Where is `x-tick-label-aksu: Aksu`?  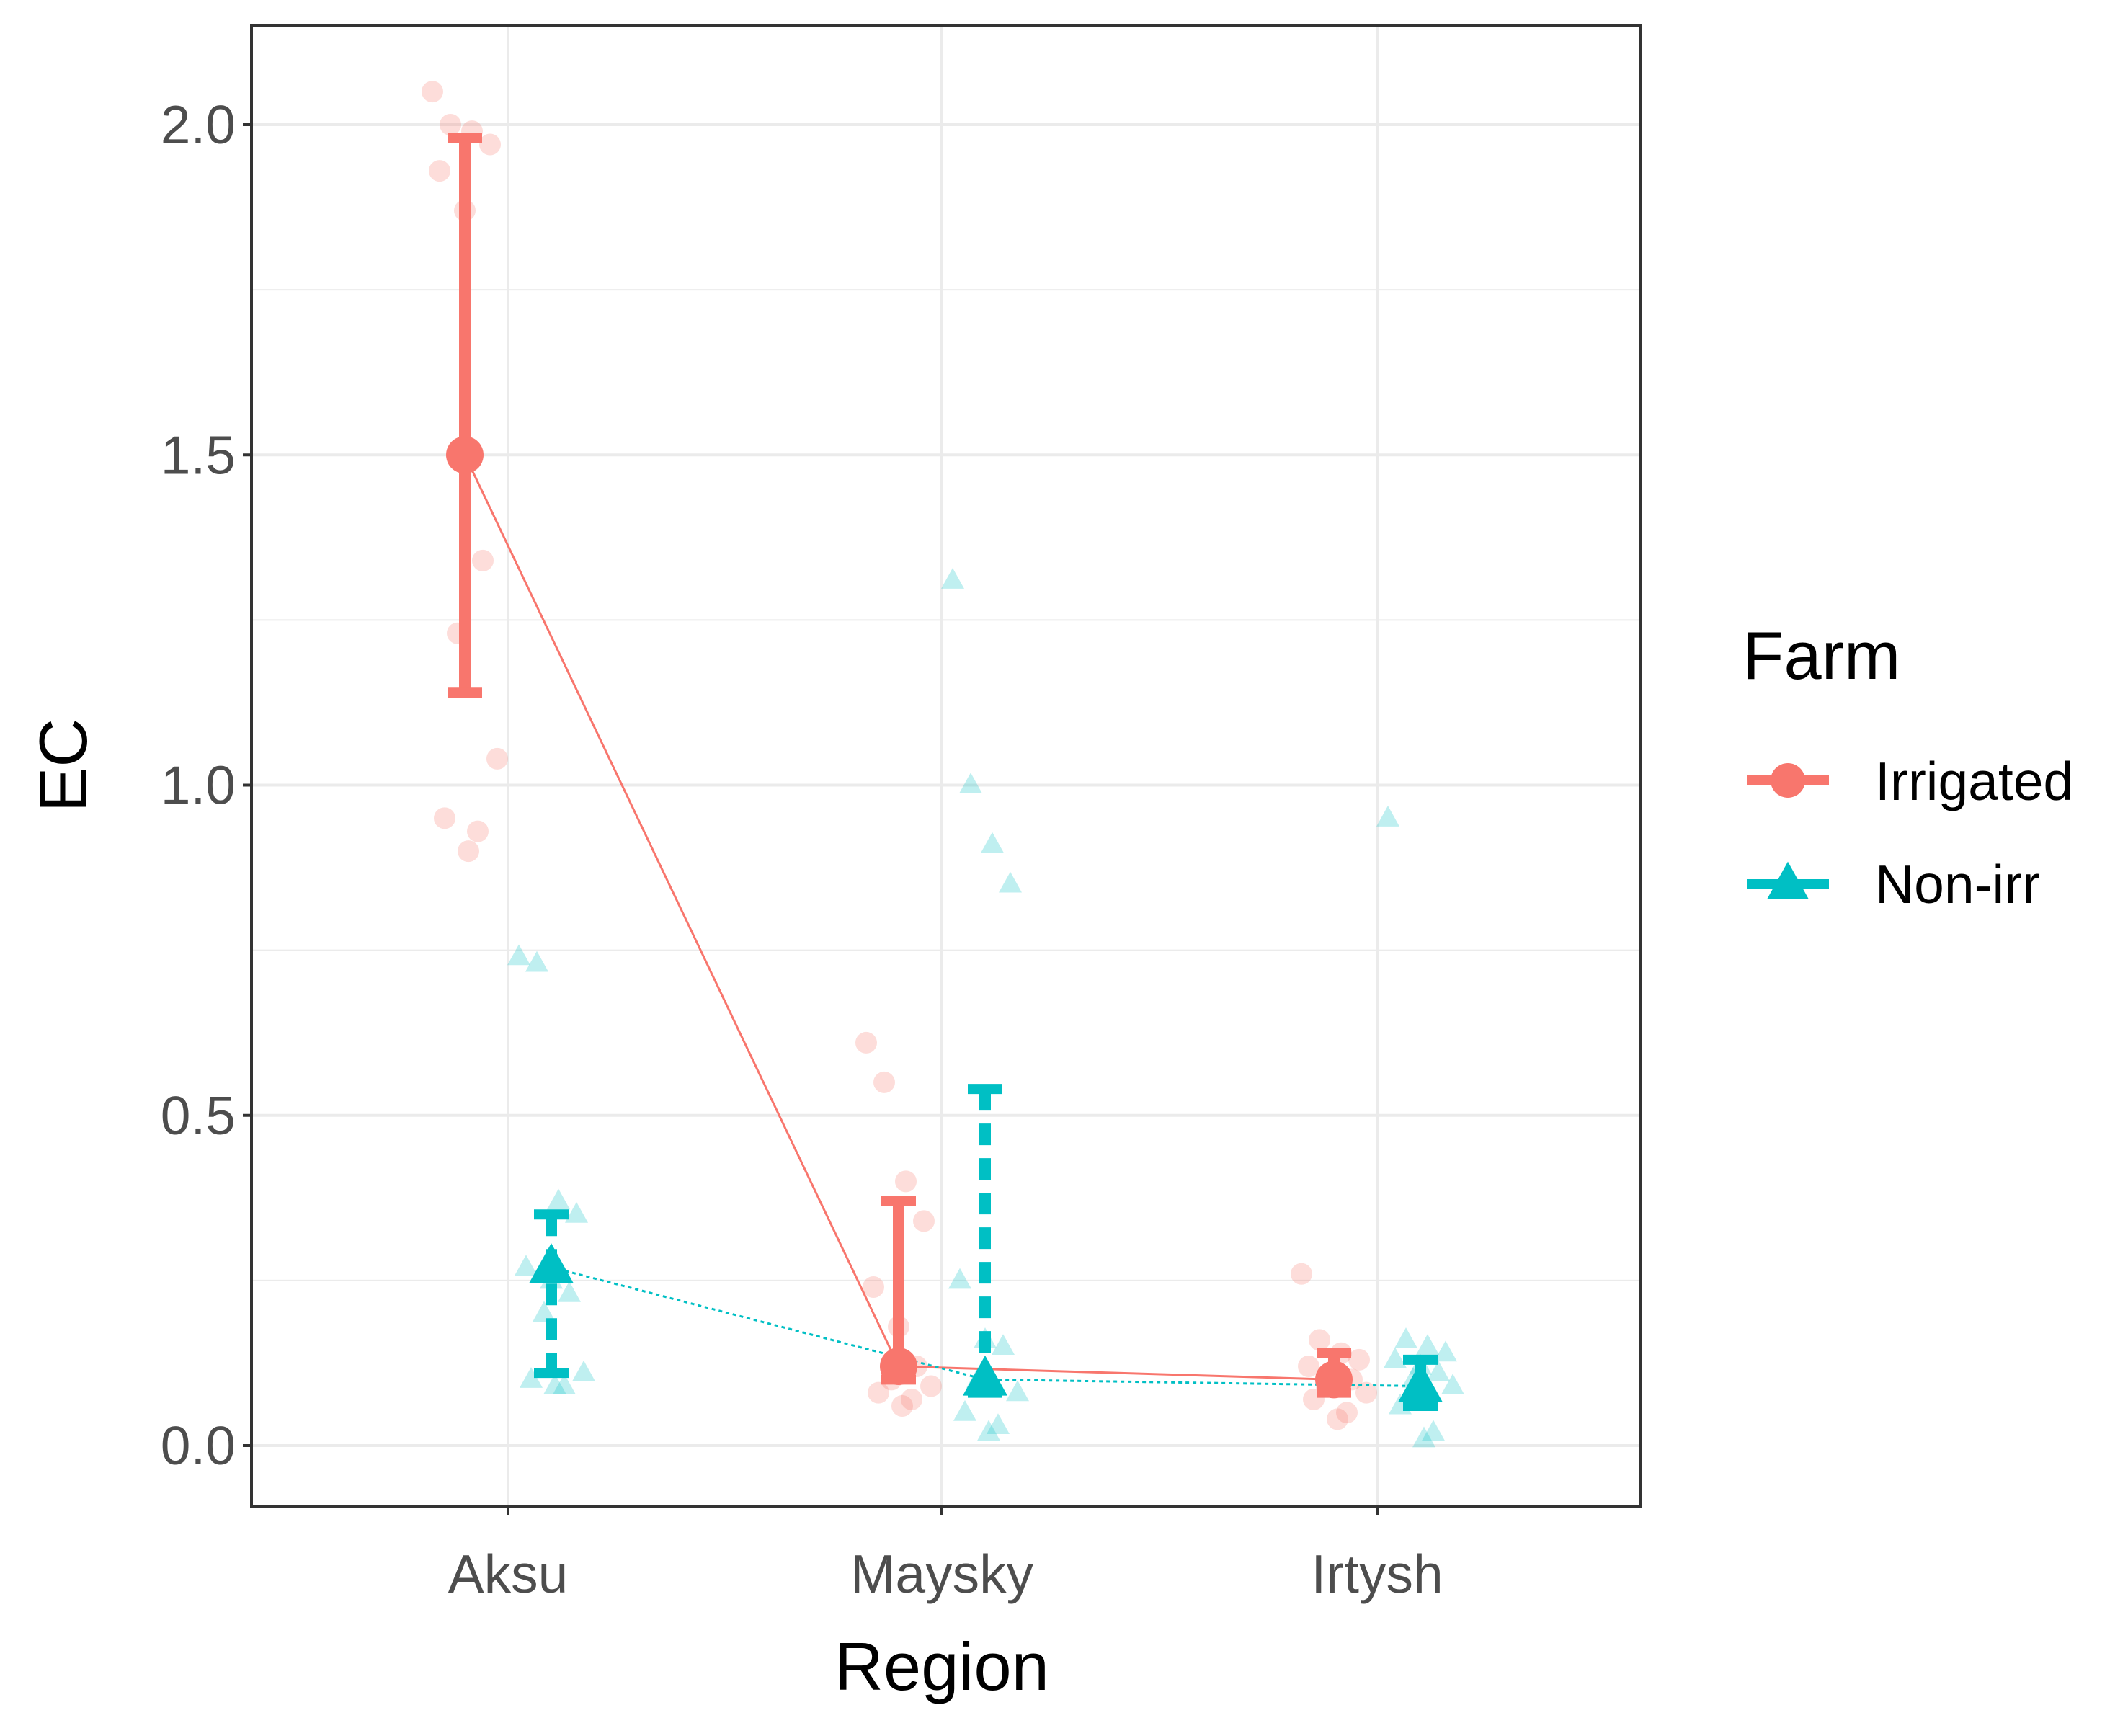 x-tick-label-aksu: Aksu is located at coordinates (509, 1574).